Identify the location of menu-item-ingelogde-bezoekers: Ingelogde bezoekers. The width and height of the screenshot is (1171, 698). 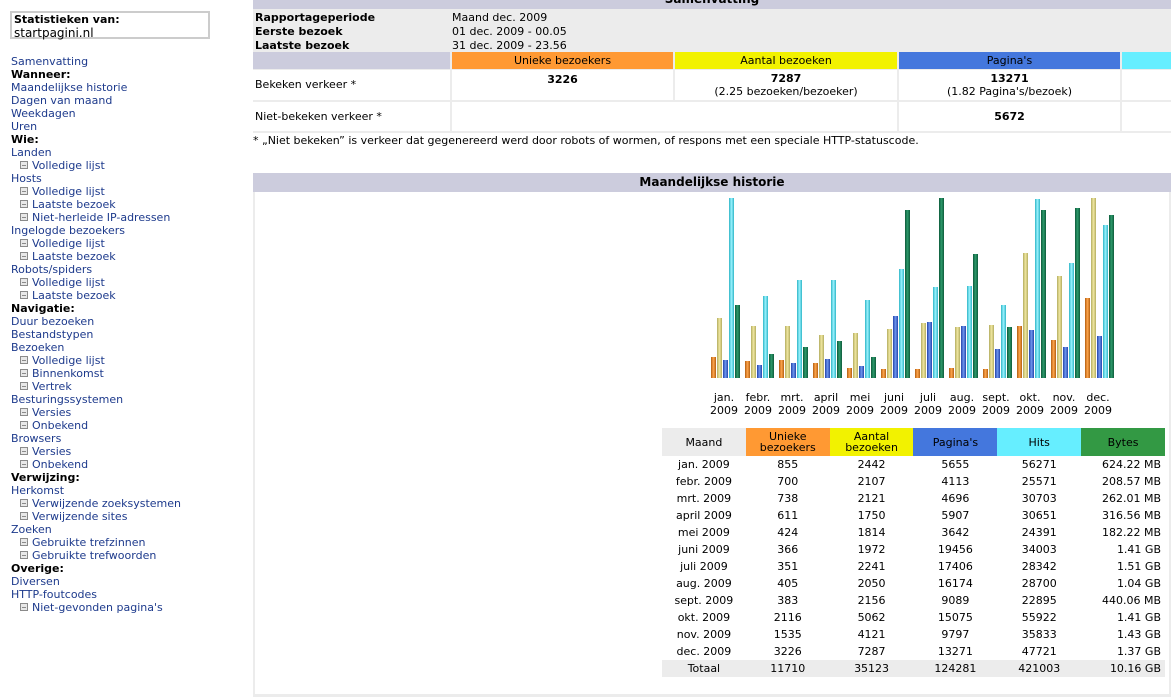
(121, 230).